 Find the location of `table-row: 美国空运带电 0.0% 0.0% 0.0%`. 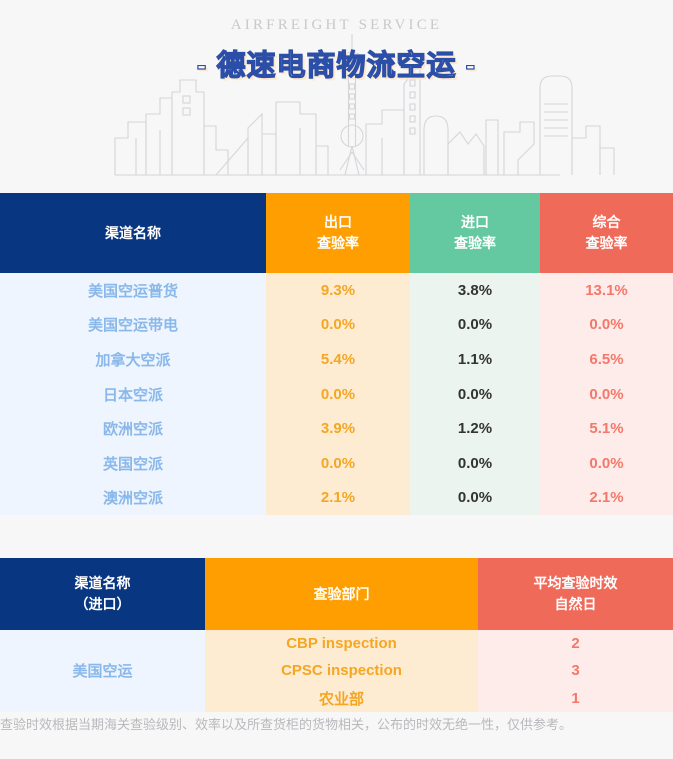

table-row: 美国空运带电 0.0% 0.0% 0.0% is located at coordinates (336, 325).